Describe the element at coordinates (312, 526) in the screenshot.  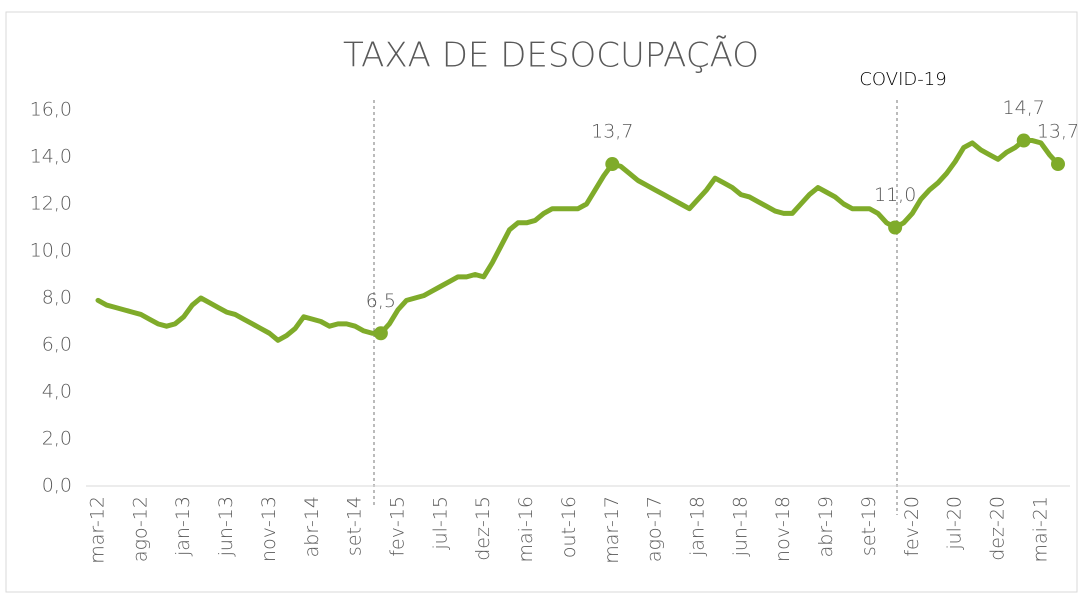
I see `x-tick-label: abr-14` at that location.